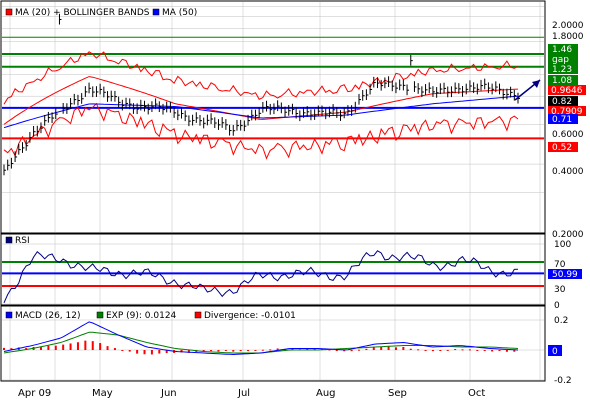 The width and height of the screenshot is (590, 404). I want to click on bollinger-upper, so click(261, 78).